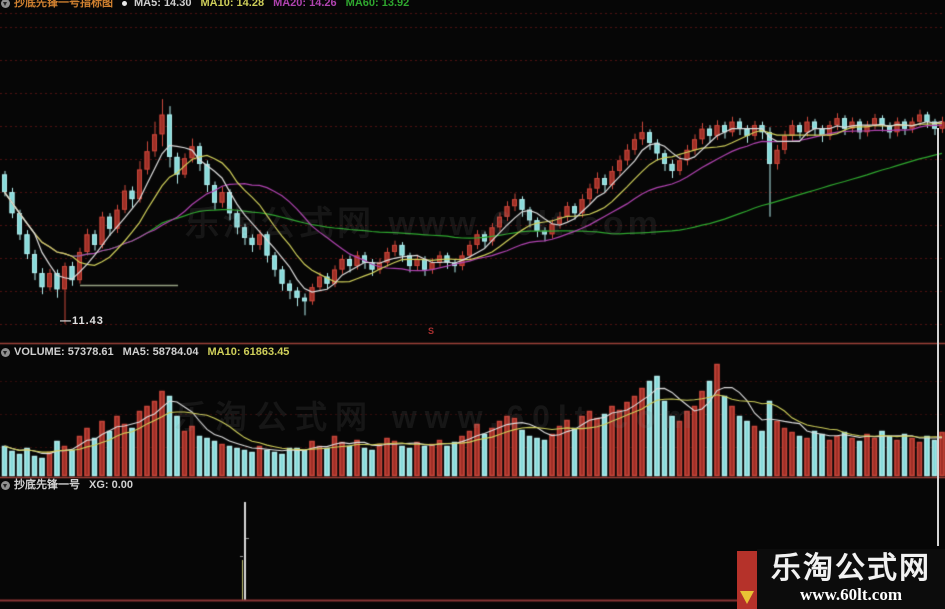 This screenshot has width=945, height=609. Describe the element at coordinates (47, 485) in the screenshot. I see `signal-indicator-title: 抄底先锋一号` at that location.